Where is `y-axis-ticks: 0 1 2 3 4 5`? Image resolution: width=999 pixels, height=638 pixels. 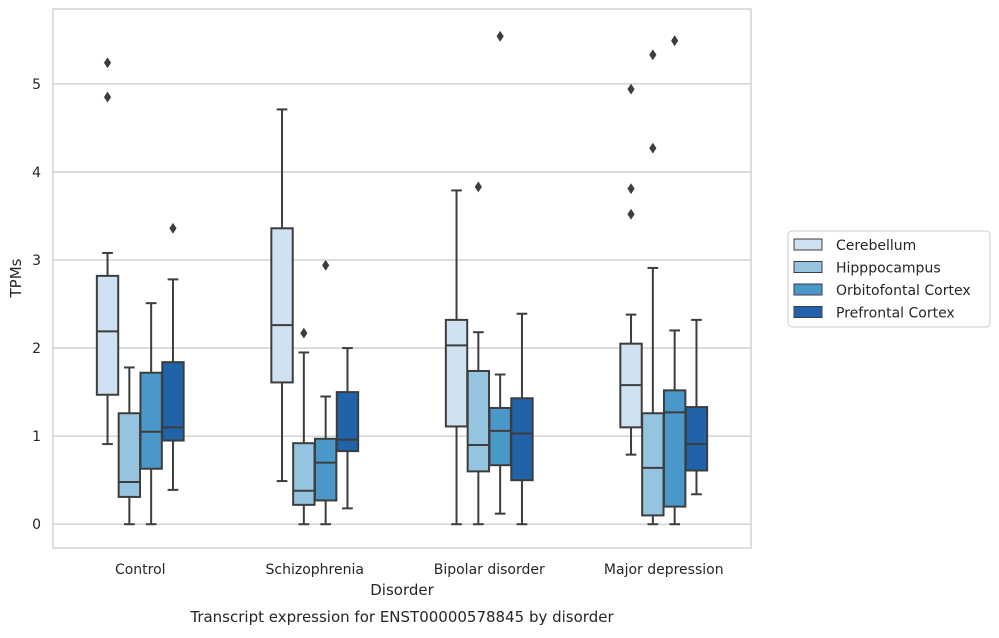
y-axis-ticks: 0 1 2 3 4 5 is located at coordinates (36, 305).